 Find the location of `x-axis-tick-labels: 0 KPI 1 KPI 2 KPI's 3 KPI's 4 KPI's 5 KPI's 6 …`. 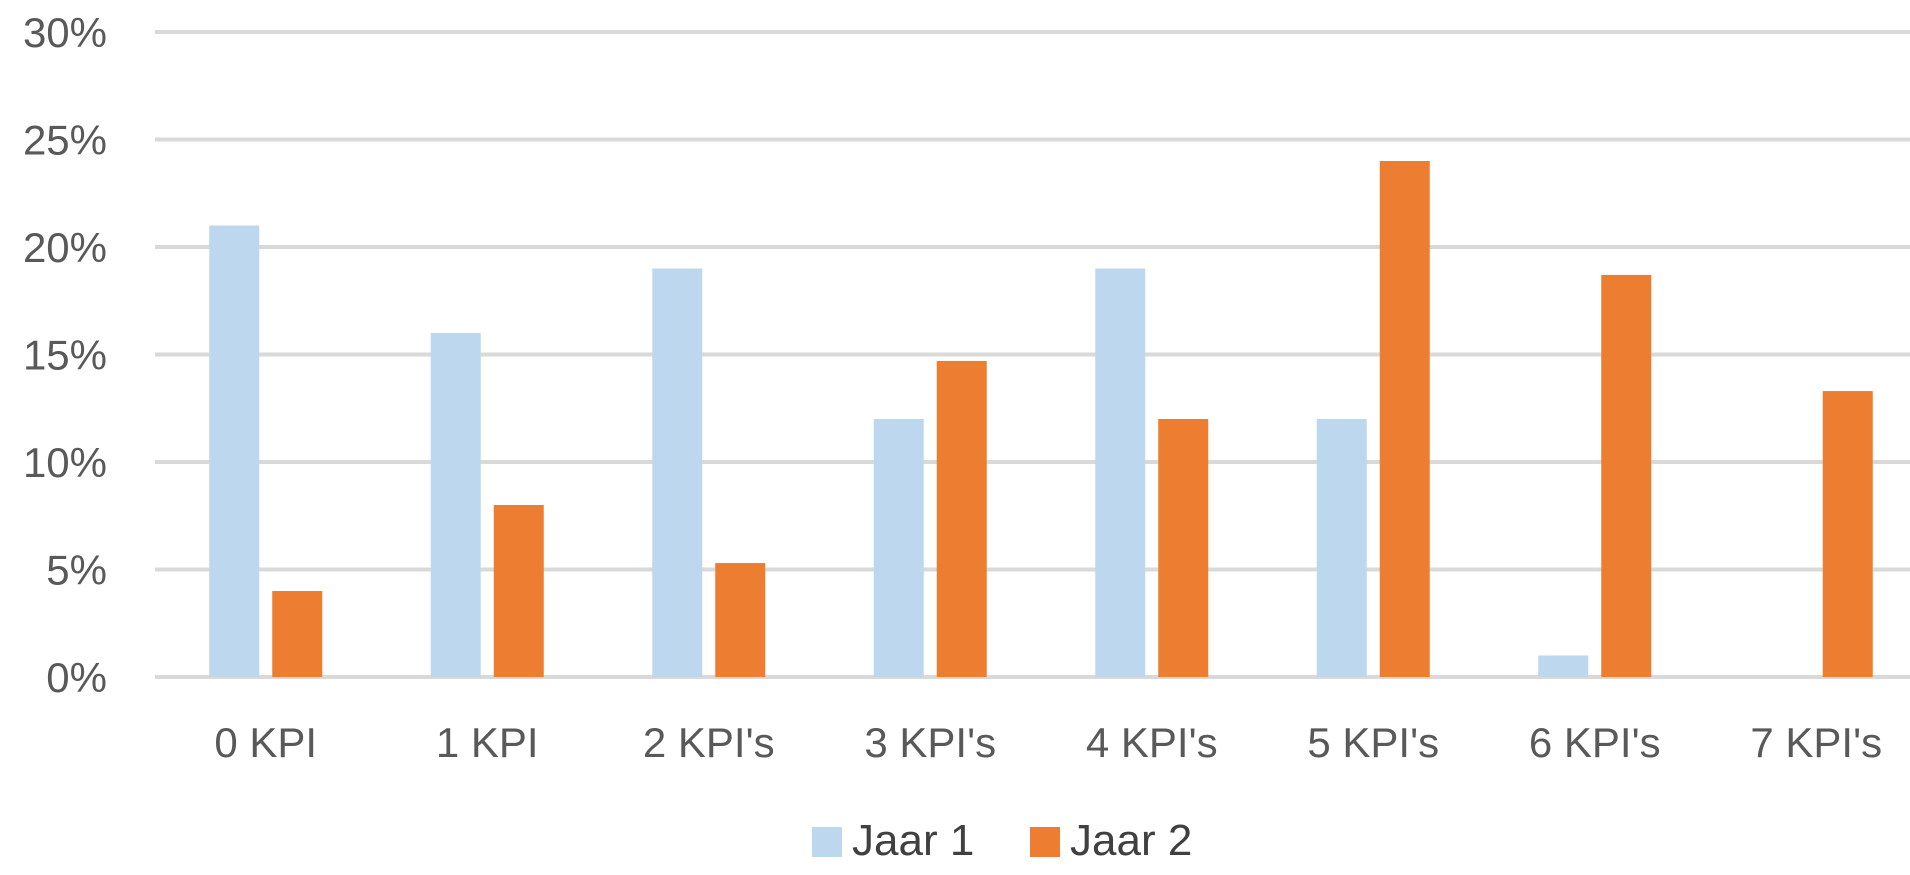

x-axis-tick-labels: 0 KPI 1 KPI 2 KPI's 3 KPI's 4 KPI's 5 KPI's 6 … is located at coordinates (1048, 742).